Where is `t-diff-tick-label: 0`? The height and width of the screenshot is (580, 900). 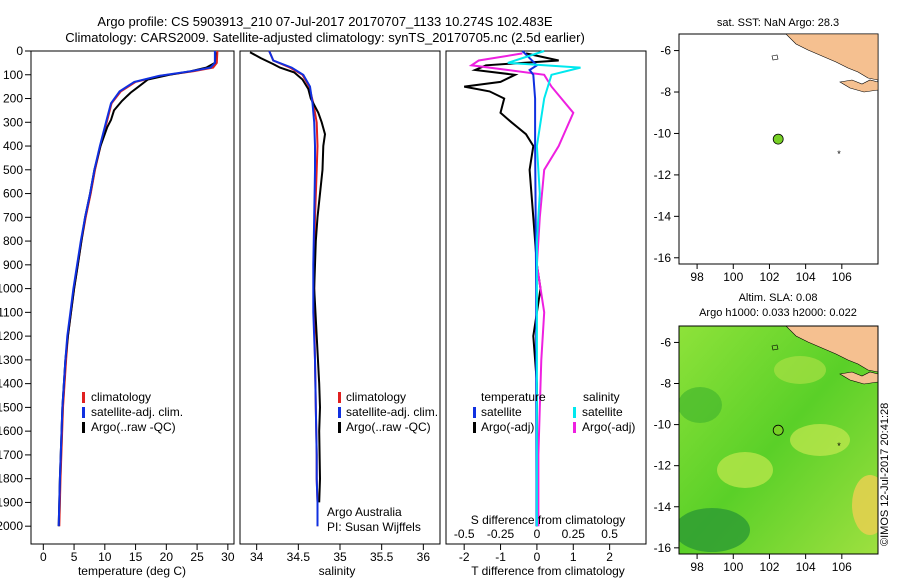
t-diff-tick-label: 0 is located at coordinates (537, 557).